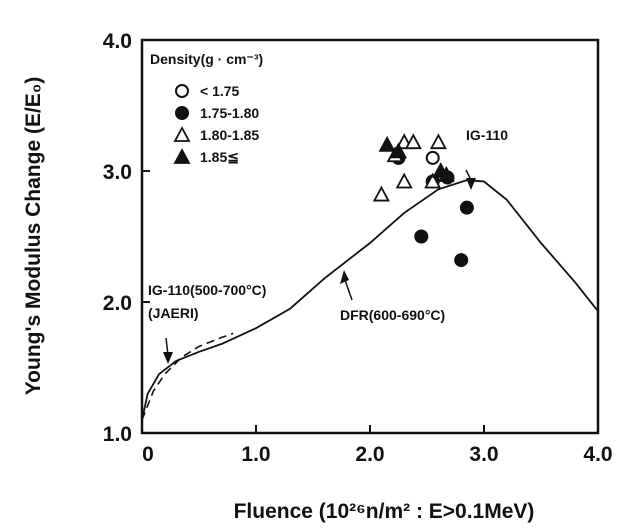 The image size is (636, 532). What do you see at coordinates (182, 113) in the screenshot?
I see `legend-marker-filled-circle` at bounding box center [182, 113].